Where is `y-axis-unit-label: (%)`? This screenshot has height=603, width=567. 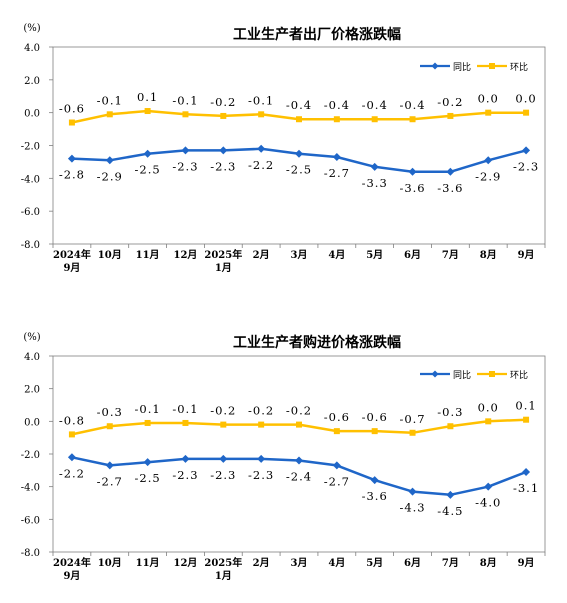
y-axis-unit-label: (%) is located at coordinates (31, 28).